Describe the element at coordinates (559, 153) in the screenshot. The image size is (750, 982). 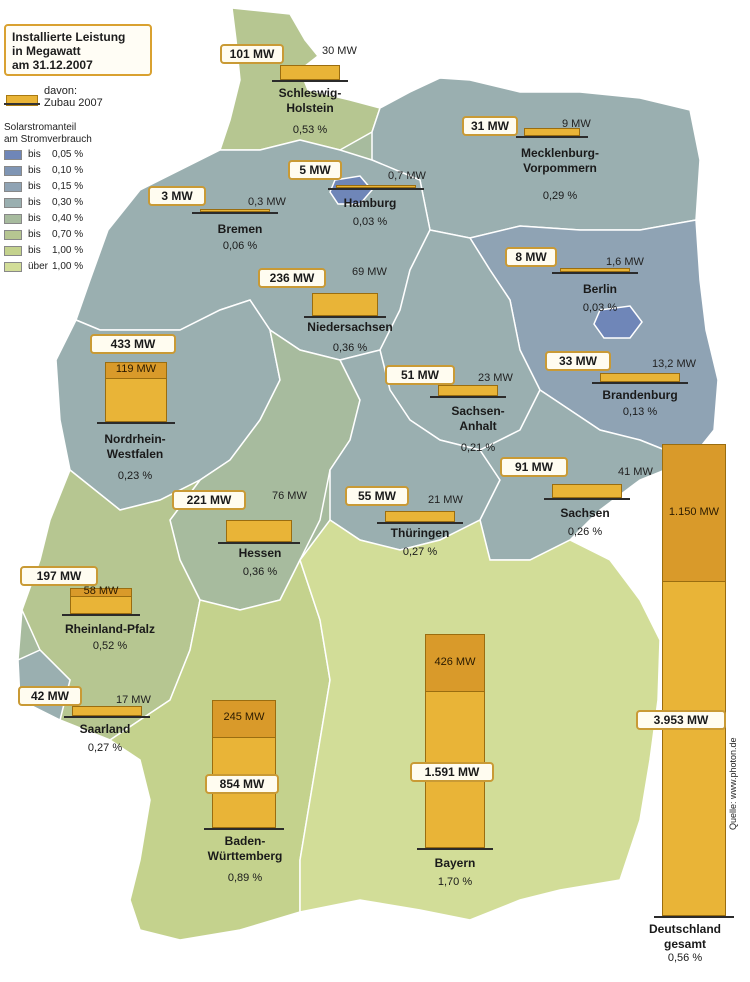
I see `state-name-line: Mecklenburg-` at that location.